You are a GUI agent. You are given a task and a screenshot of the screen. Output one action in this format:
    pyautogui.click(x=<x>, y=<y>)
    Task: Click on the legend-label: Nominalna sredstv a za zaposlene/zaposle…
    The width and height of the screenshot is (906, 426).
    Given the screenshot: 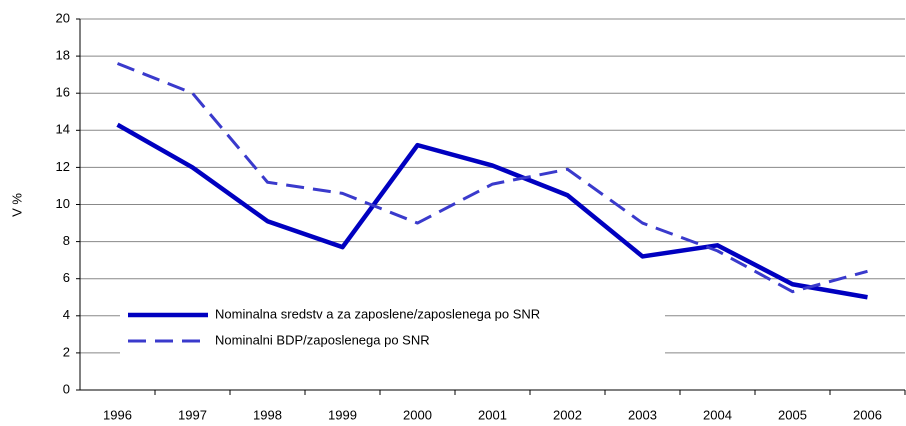 What is the action you would take?
    pyautogui.click(x=377, y=313)
    